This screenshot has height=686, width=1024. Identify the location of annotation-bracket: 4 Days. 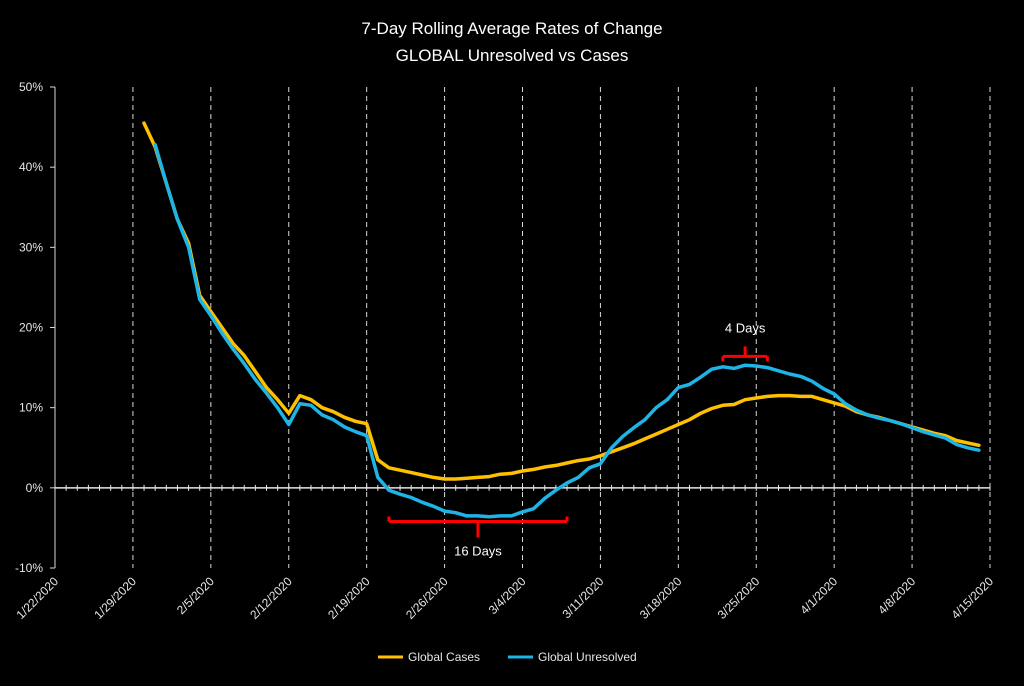
(745, 341).